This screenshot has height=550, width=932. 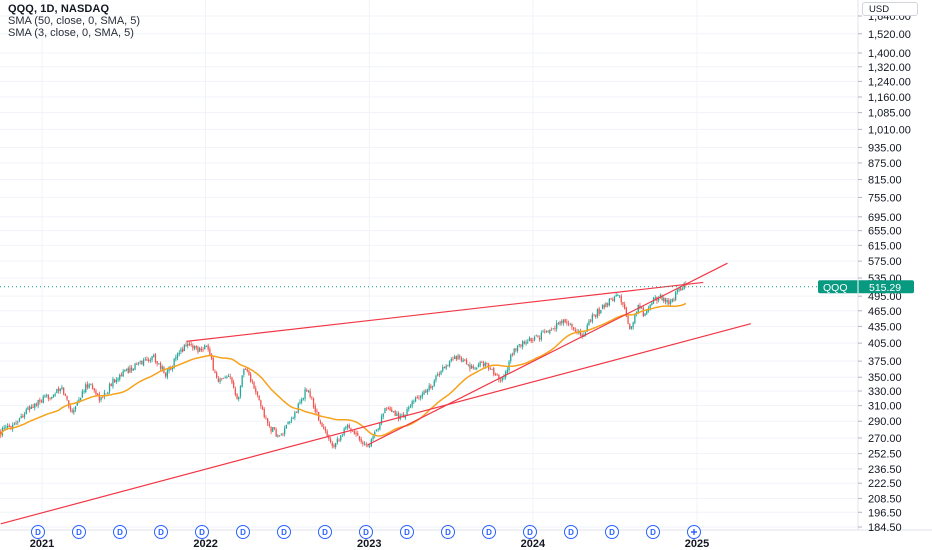 What do you see at coordinates (74, 21) in the screenshot?
I see `sma-50-legend: SMA (50, close, 0, SMA, 5)` at bounding box center [74, 21].